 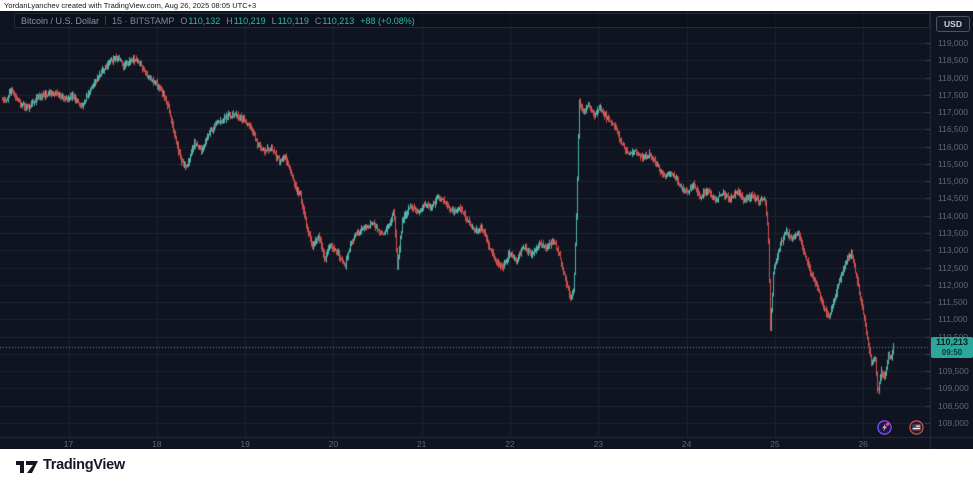 I want to click on price-tick-label: 108,500, so click(x=953, y=405).